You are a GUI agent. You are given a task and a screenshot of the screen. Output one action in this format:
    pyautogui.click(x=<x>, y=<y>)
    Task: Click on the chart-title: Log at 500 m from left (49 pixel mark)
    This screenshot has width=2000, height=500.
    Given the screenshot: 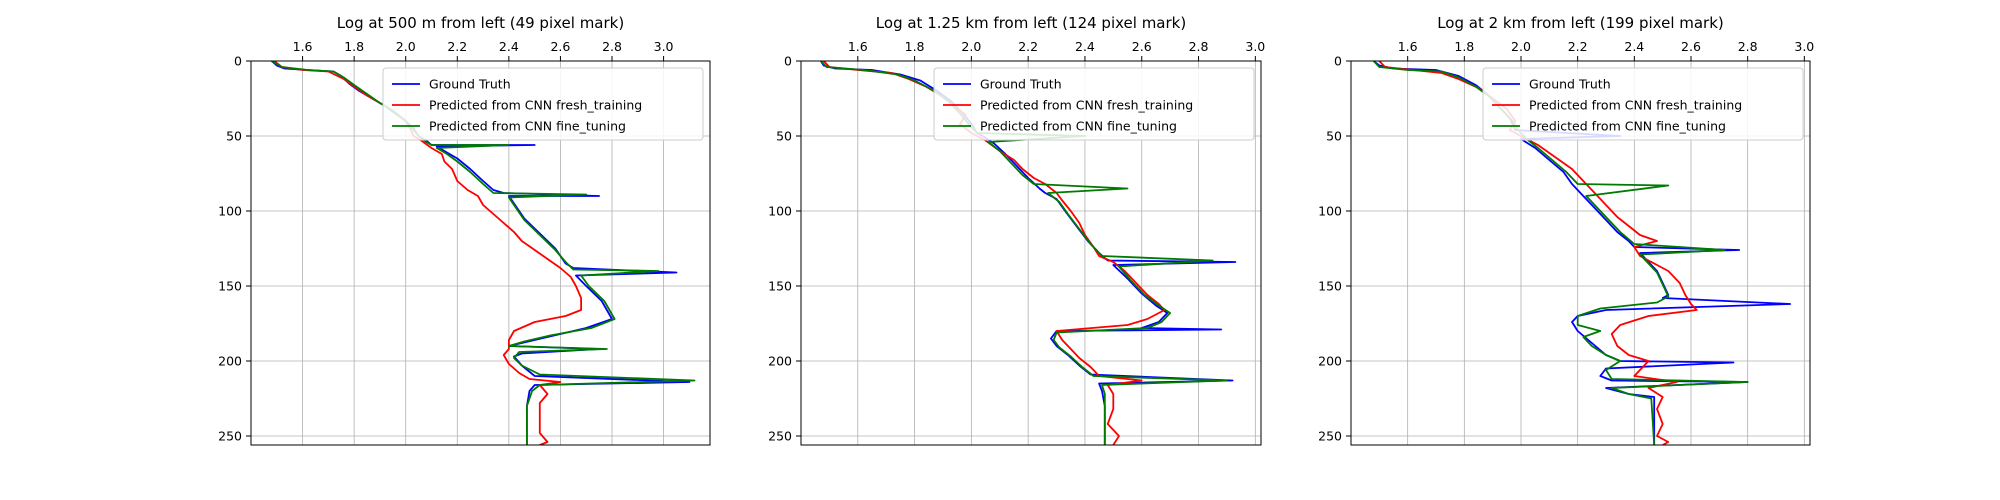 What is the action you would take?
    pyautogui.click(x=480, y=23)
    